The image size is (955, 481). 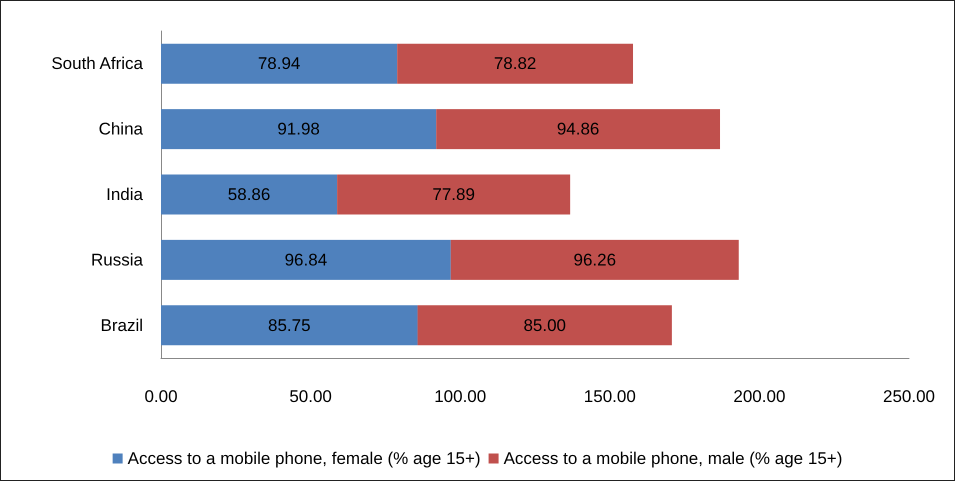 I want to click on x-tick-label: 150.00, so click(x=610, y=396).